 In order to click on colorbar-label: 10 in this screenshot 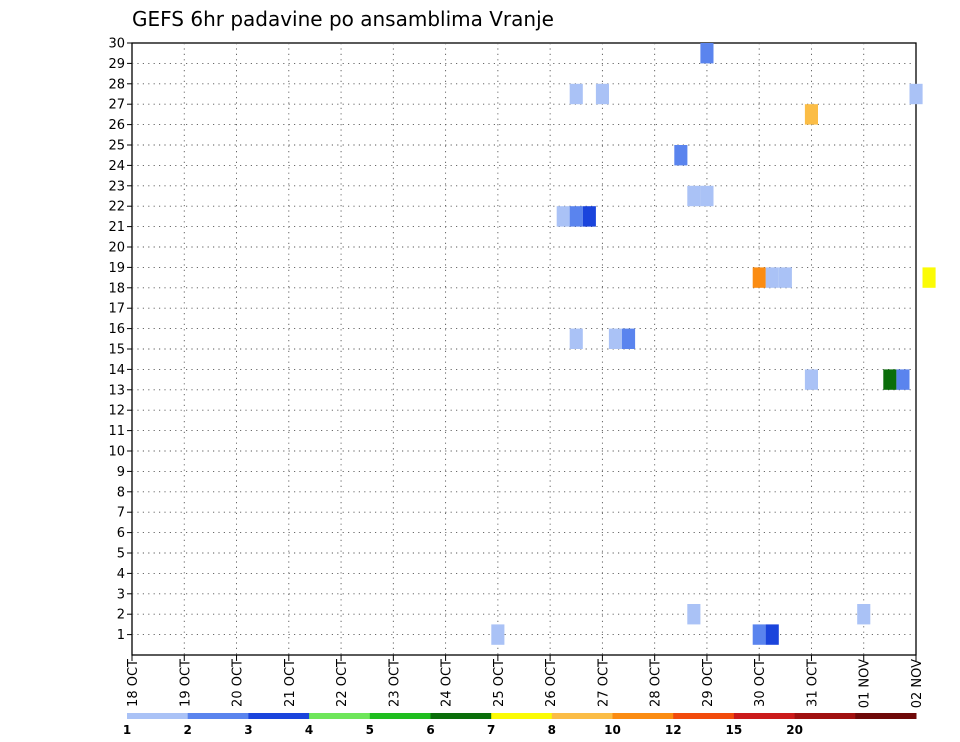, I will do `click(612, 730)`.